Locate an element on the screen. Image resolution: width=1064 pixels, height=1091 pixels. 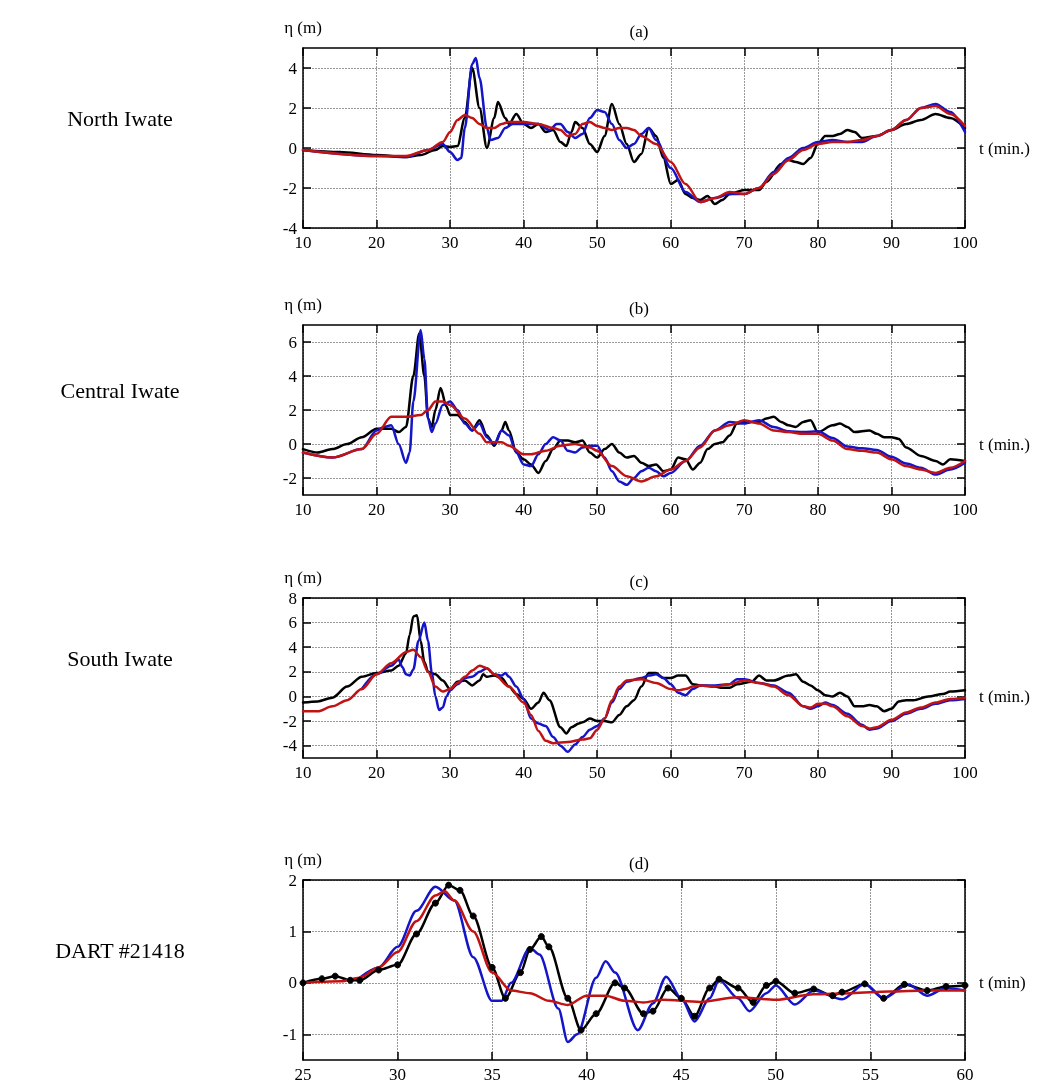
text: North Iwate is located at coordinates (120, 118).